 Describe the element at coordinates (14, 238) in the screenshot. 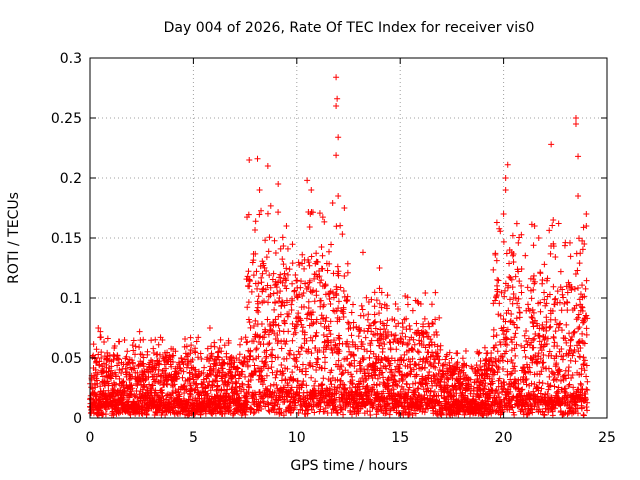

I see `y-axis-label: ROTI / TECUs` at that location.